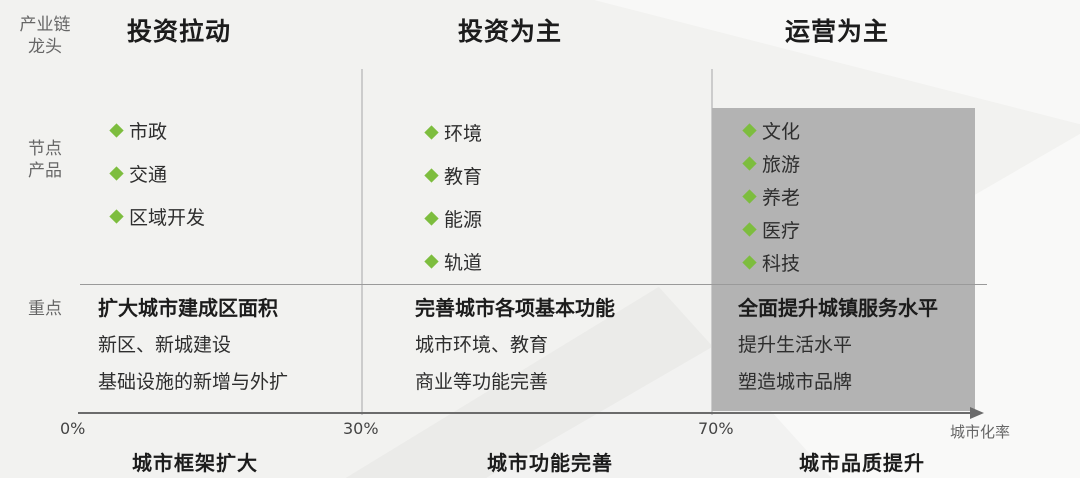  What do you see at coordinates (179, 31) in the screenshot?
I see `column-header-1: 投资拉动` at bounding box center [179, 31].